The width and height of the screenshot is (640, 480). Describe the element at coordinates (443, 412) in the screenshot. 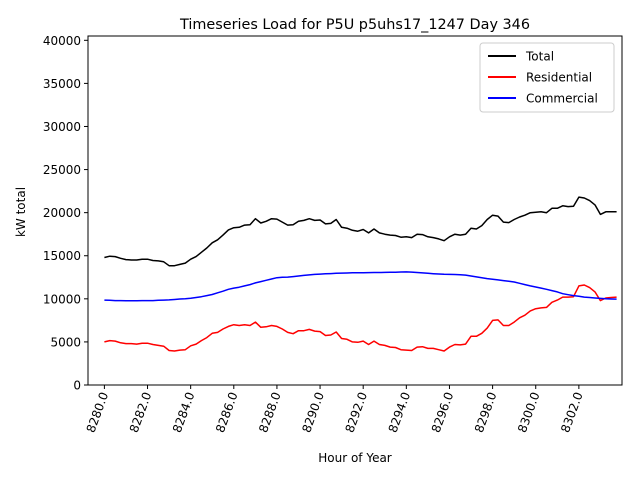

I see `x-tick-label: 8296.0` at that location.